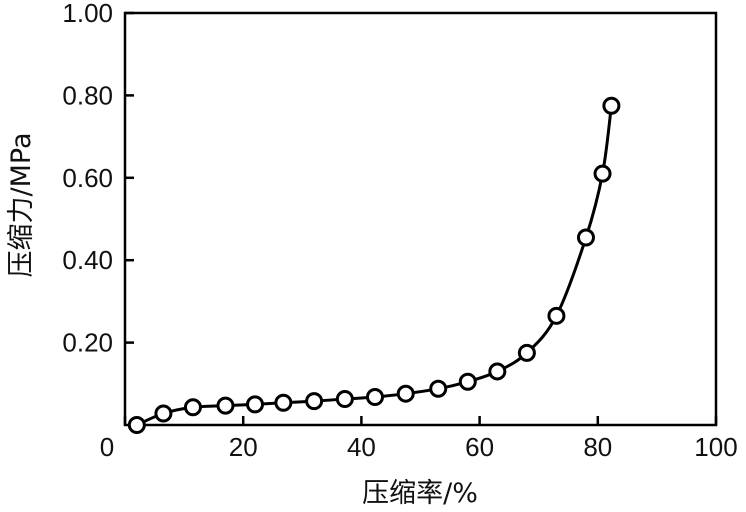 This screenshot has height=512, width=746. Describe the element at coordinates (87, 95) in the screenshot. I see `y-tick-label: 0.80` at that location.